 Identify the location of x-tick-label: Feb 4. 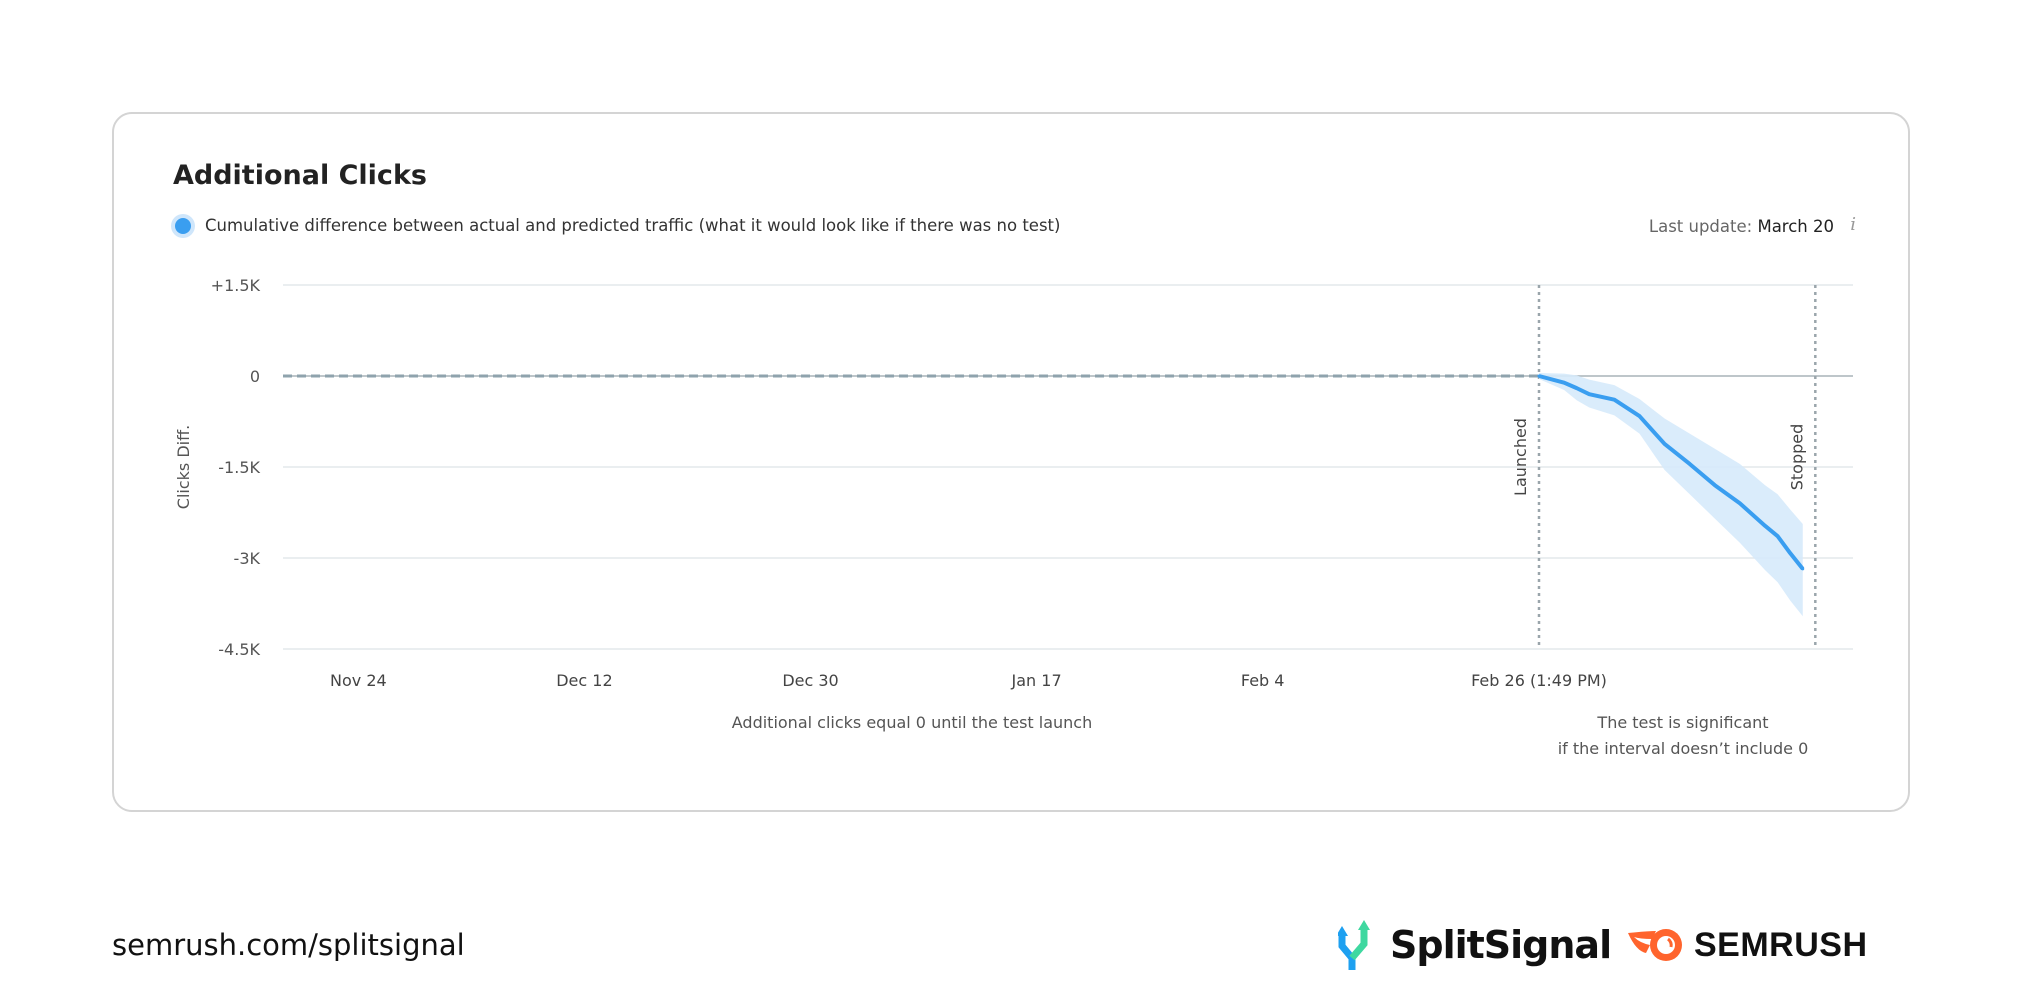
(1263, 680).